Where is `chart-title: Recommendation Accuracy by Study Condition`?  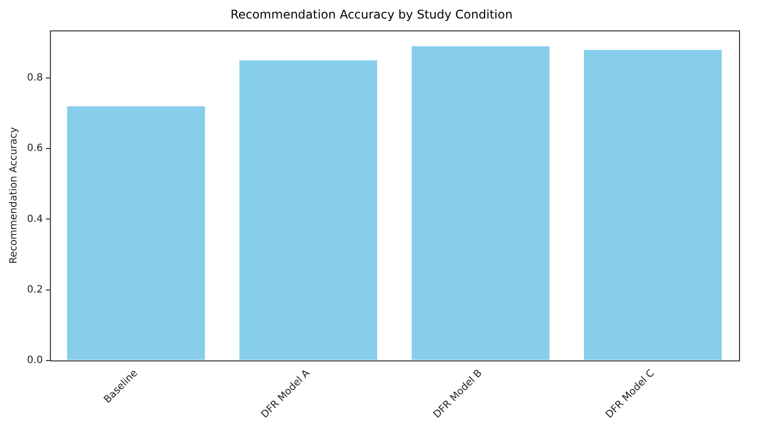 chart-title: Recommendation Accuracy by Study Condition is located at coordinates (371, 14).